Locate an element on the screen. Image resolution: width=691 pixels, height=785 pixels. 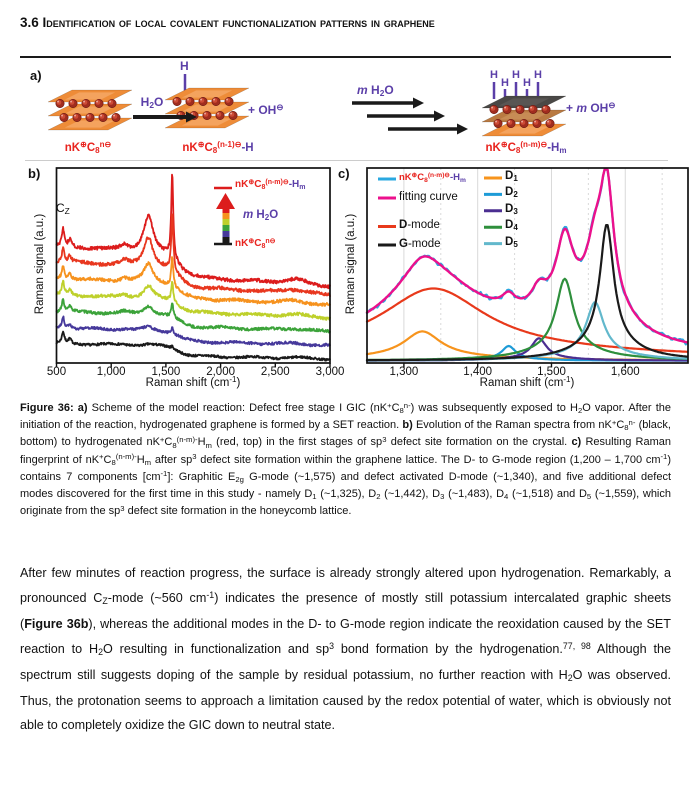
h2o-arrow-label: H2O is located at coordinates (152, 103).